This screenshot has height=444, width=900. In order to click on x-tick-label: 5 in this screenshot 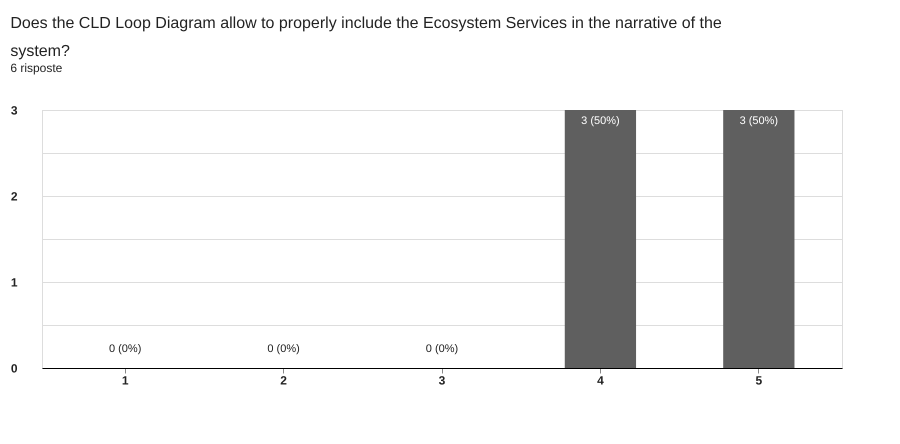, I will do `click(758, 381)`.